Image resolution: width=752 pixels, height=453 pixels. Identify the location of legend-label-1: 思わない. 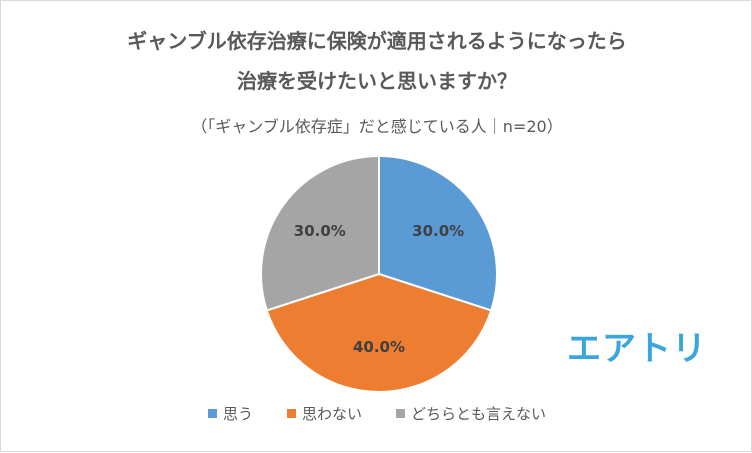
(331, 414).